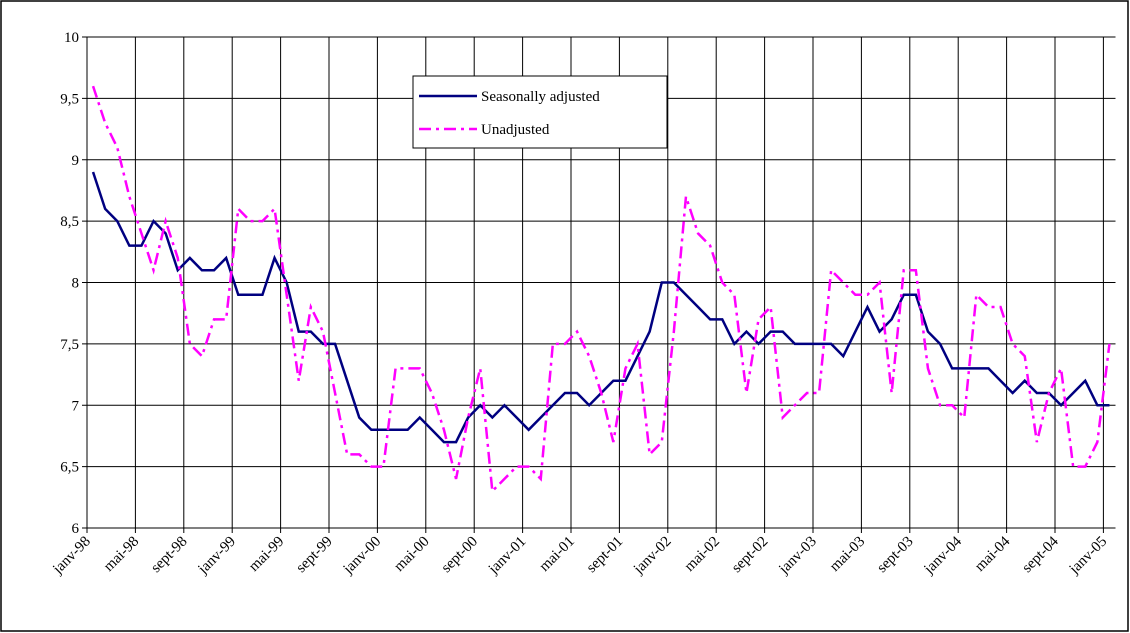 Image resolution: width=1130 pixels, height=633 pixels. Describe the element at coordinates (69, 468) in the screenshot. I see `y-tick-label: 6,5` at that location.